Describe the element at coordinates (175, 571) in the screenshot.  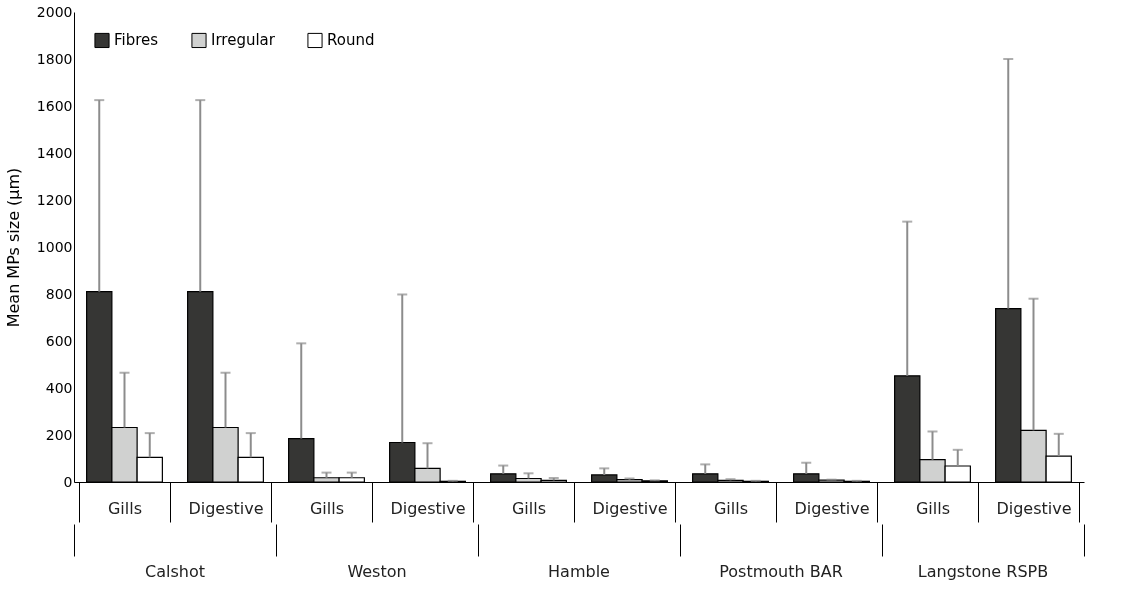
I see `text: Calshot` at that location.